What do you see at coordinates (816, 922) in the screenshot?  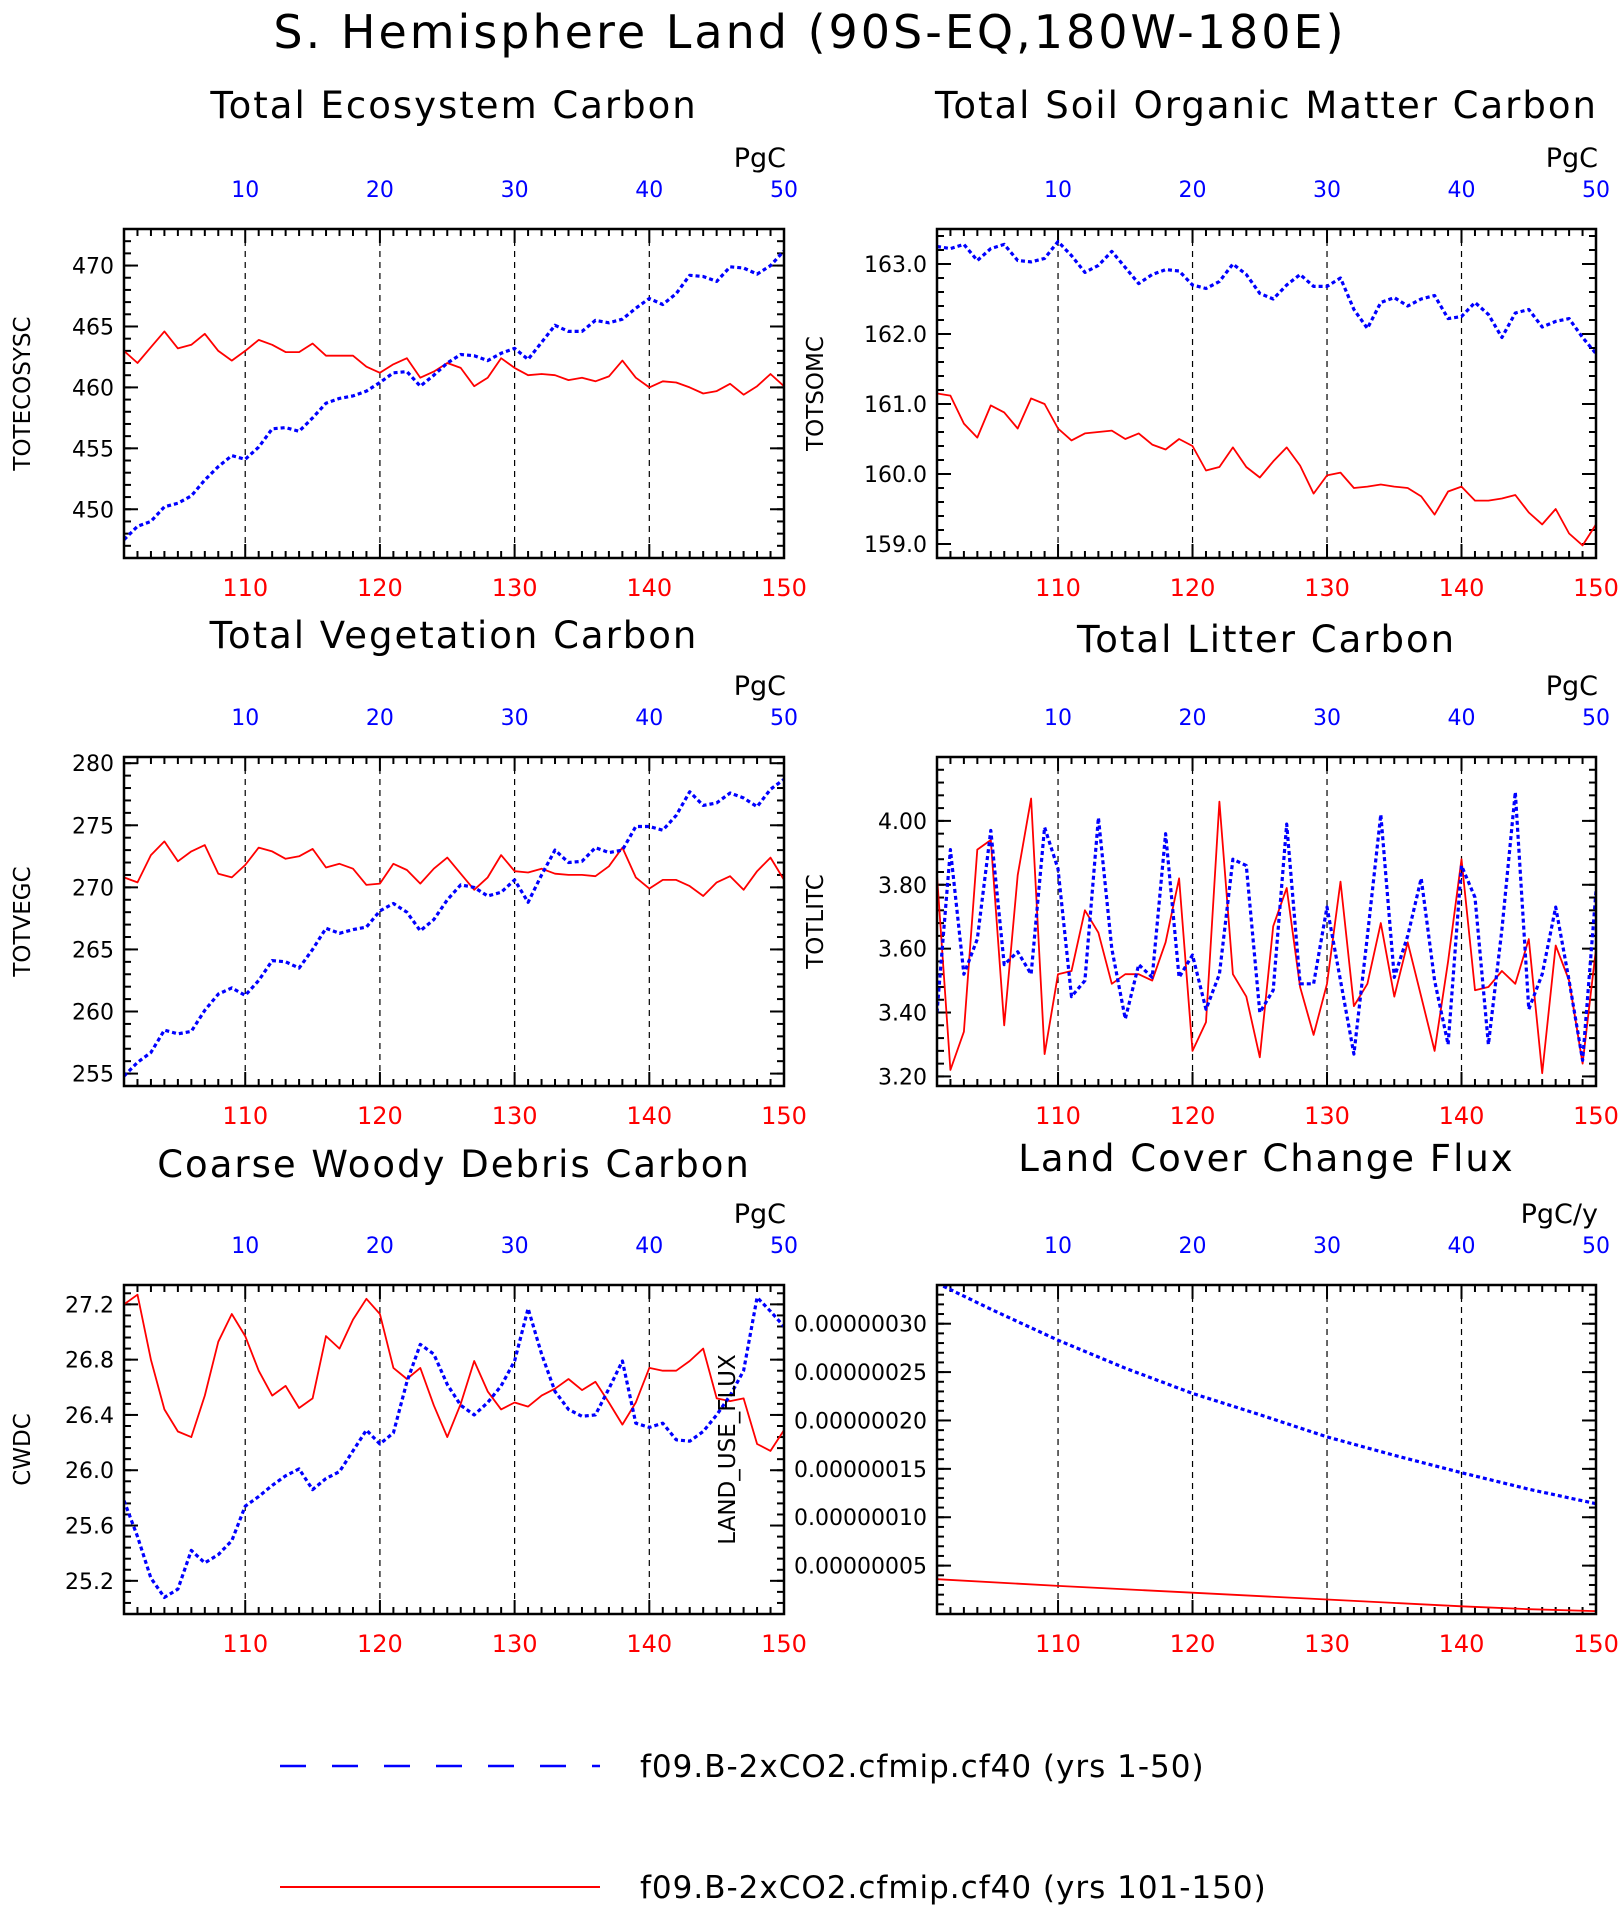 I see `y-axis-label: TOTLITC` at bounding box center [816, 922].